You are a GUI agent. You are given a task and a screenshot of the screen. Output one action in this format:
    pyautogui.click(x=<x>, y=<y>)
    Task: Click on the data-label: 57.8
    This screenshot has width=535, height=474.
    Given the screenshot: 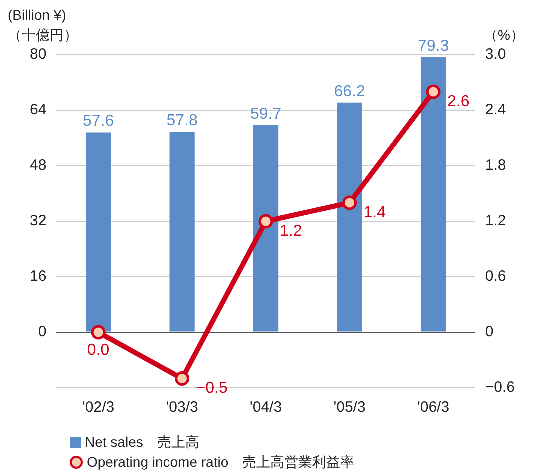 What is the action you would take?
    pyautogui.click(x=182, y=121)
    